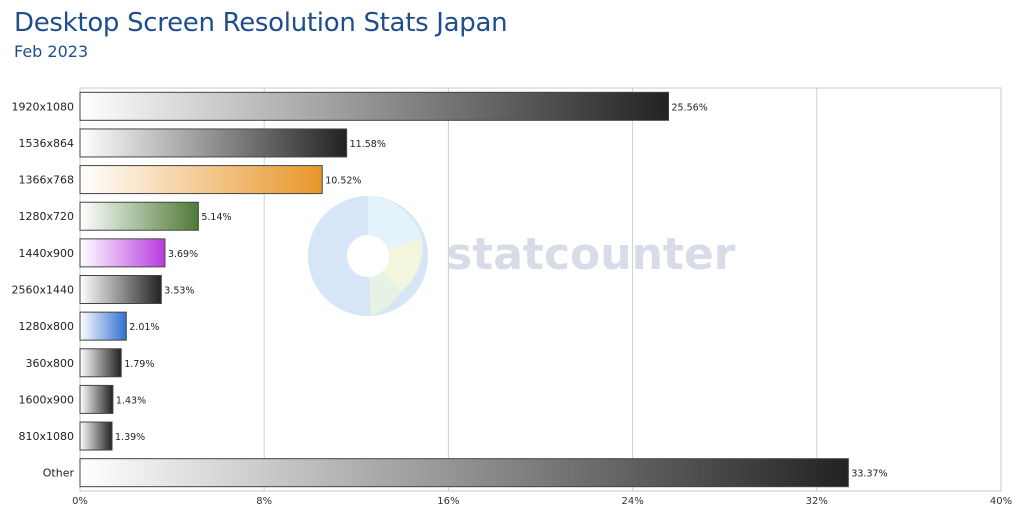 The image size is (1024, 516). I want to click on data-label: 3.69%, so click(183, 254).